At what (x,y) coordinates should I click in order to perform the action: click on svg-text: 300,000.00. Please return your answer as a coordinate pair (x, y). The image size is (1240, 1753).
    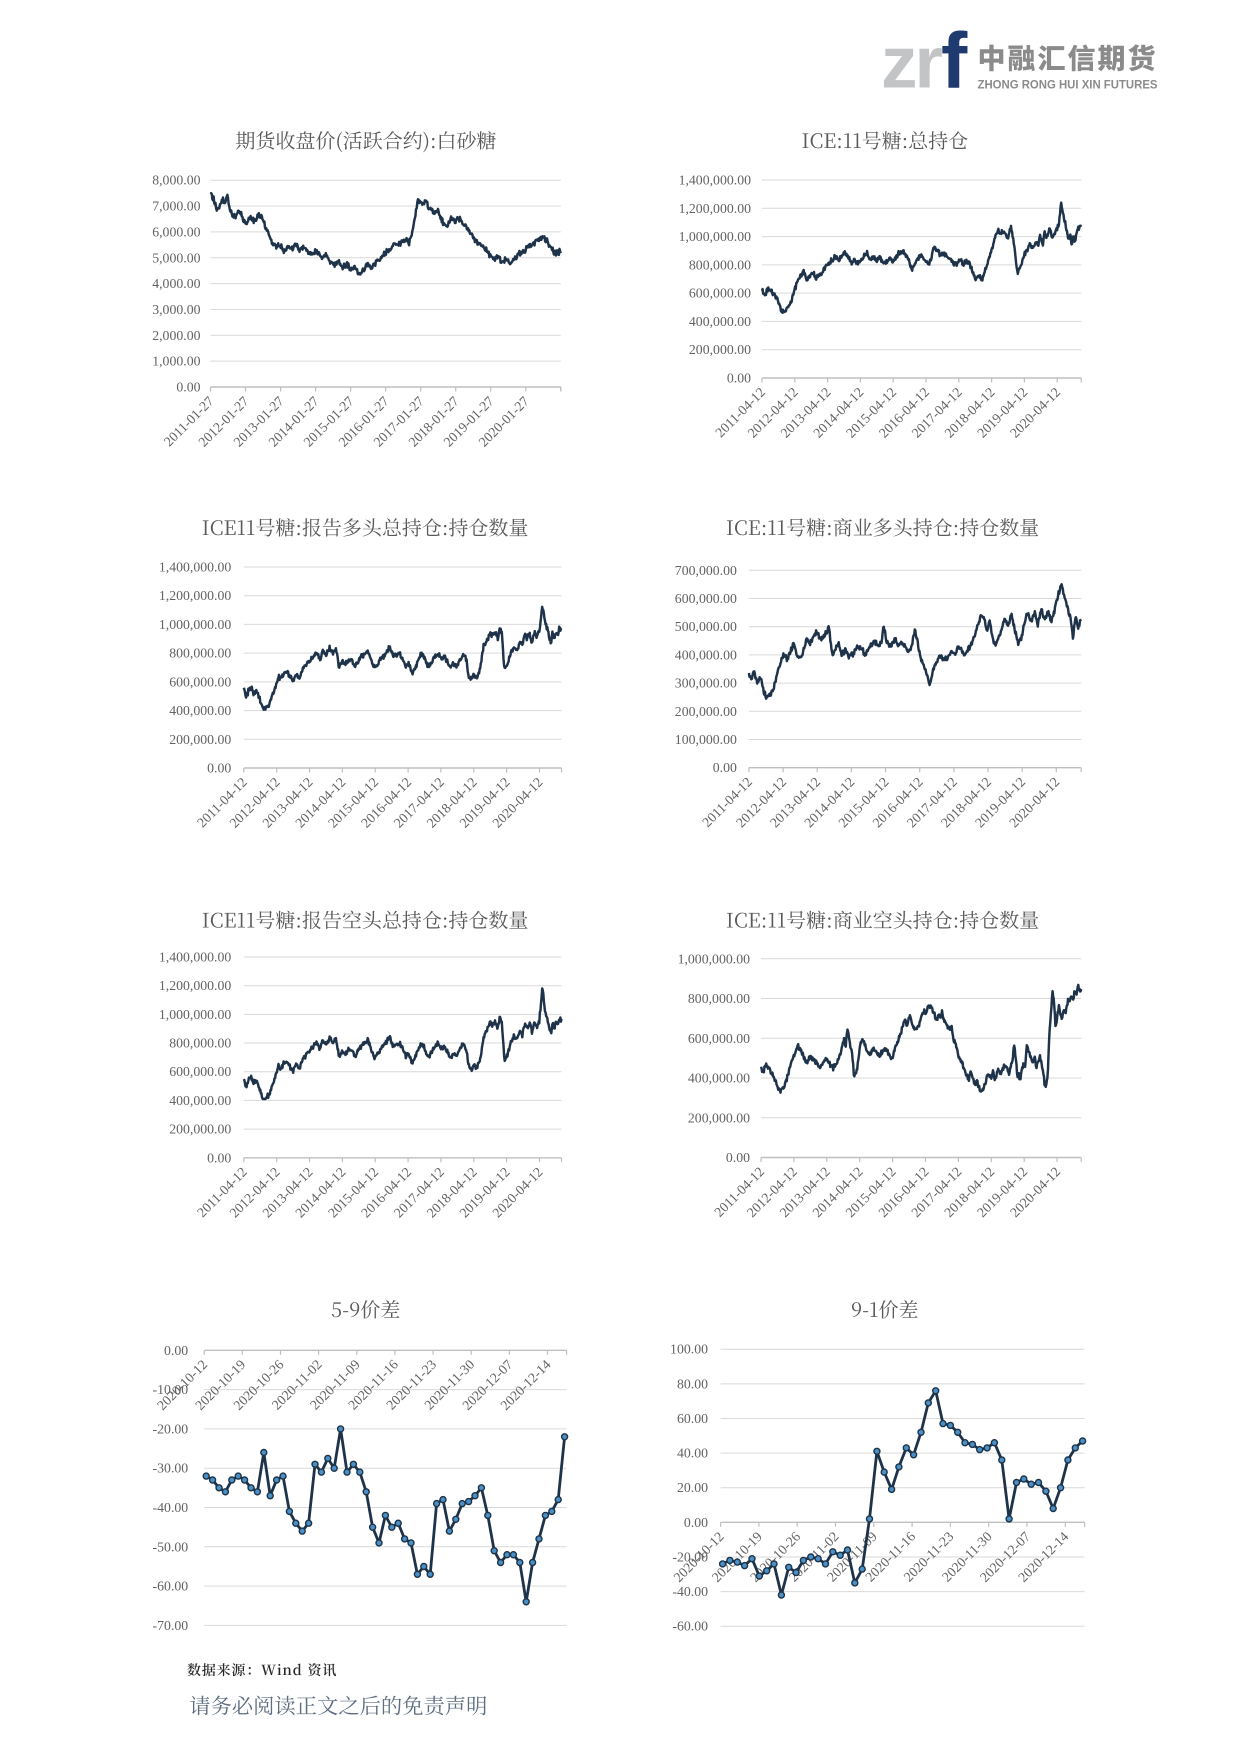
    Looking at the image, I should click on (706, 683).